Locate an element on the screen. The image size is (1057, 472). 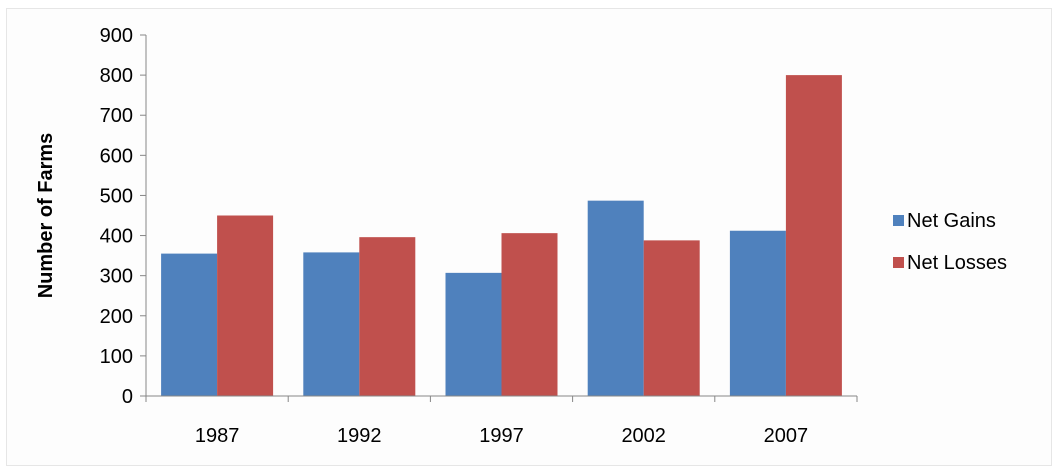
y-axis-title: Number of Farms is located at coordinates (46, 216).